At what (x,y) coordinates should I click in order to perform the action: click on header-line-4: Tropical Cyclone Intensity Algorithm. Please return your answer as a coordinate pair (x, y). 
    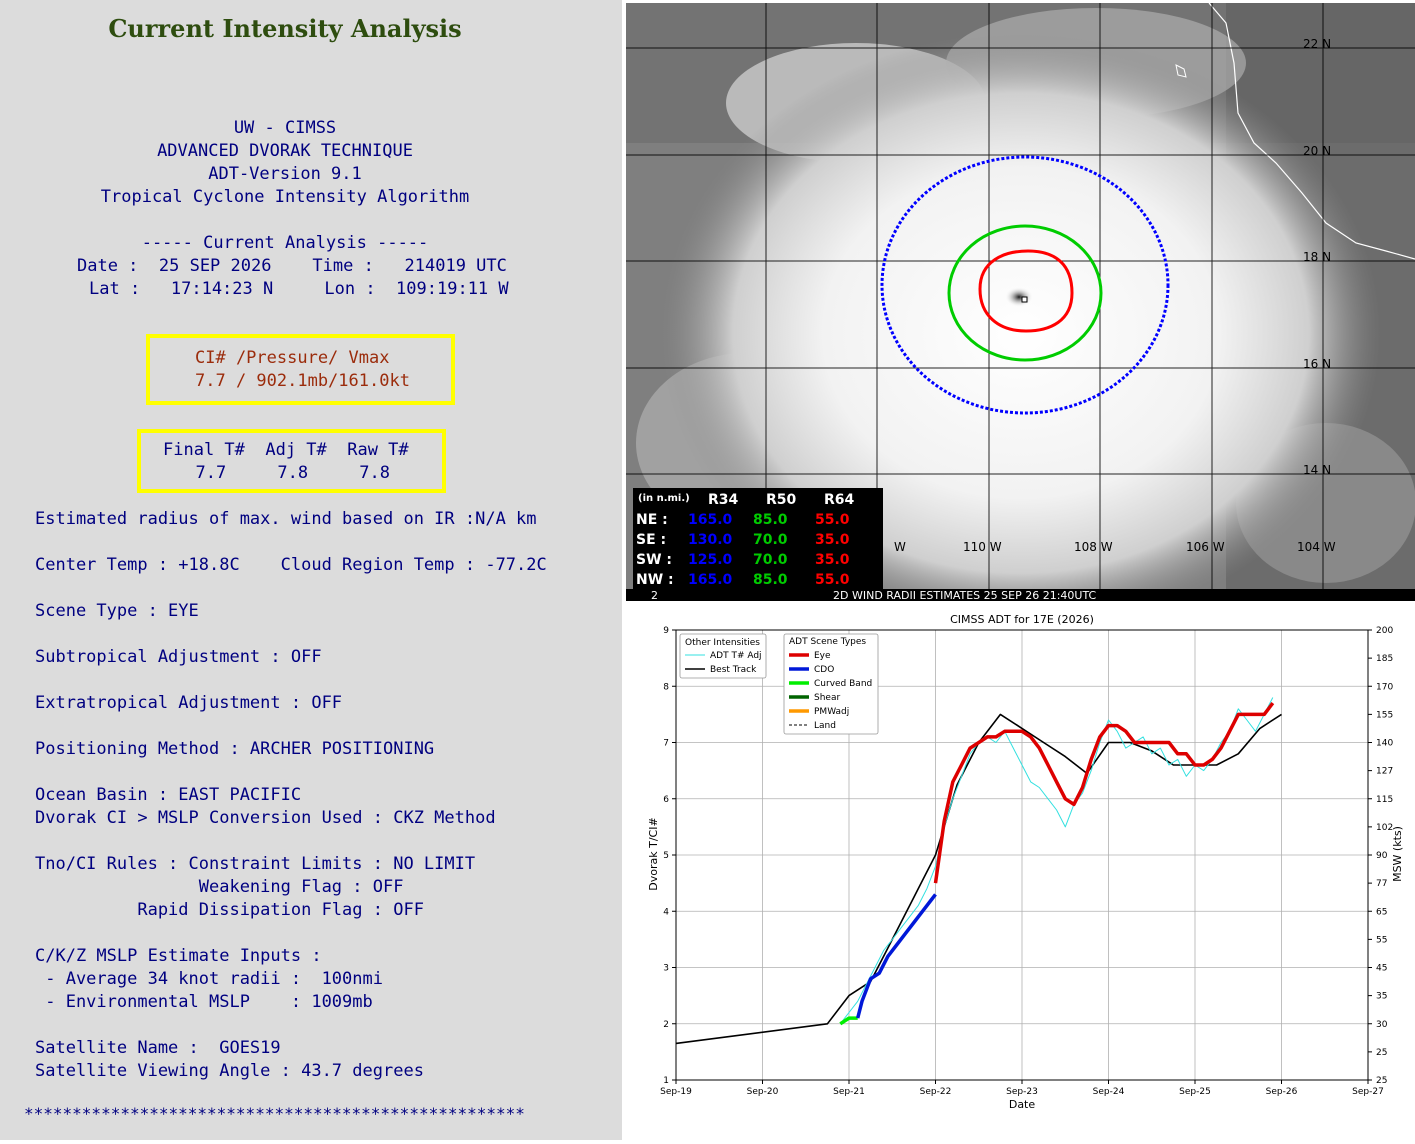
    Looking at the image, I should click on (285, 197).